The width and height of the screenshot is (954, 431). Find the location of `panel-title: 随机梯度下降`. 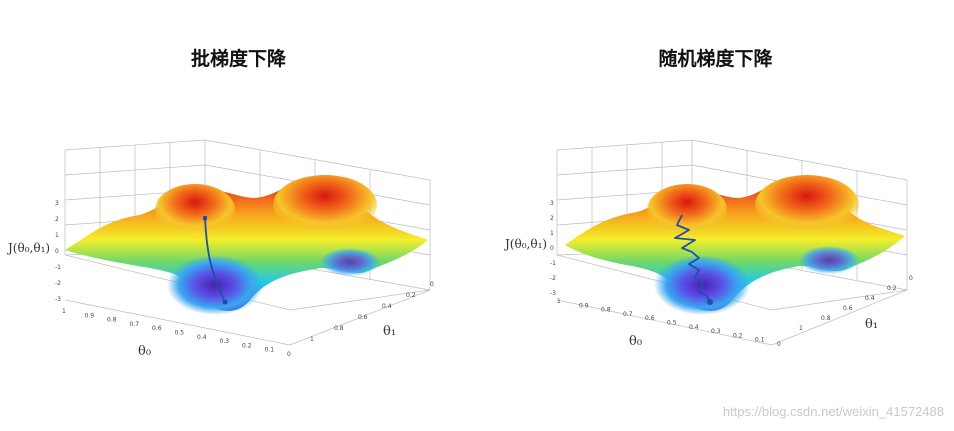

panel-title: 随机梯度下降 is located at coordinates (715, 59).